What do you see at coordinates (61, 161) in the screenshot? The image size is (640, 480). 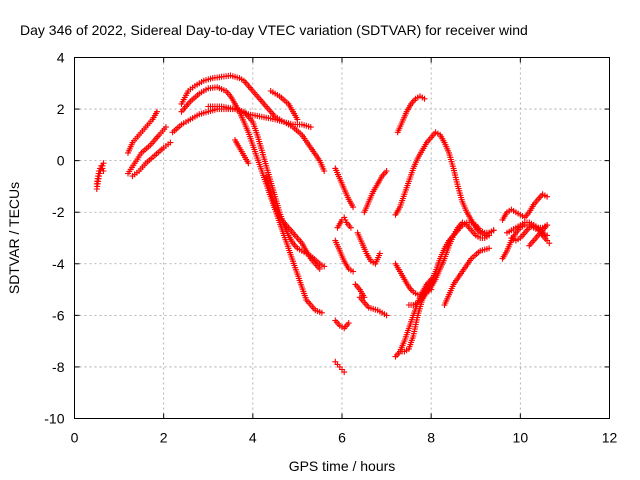 I see `y-tick-label: 0` at bounding box center [61, 161].